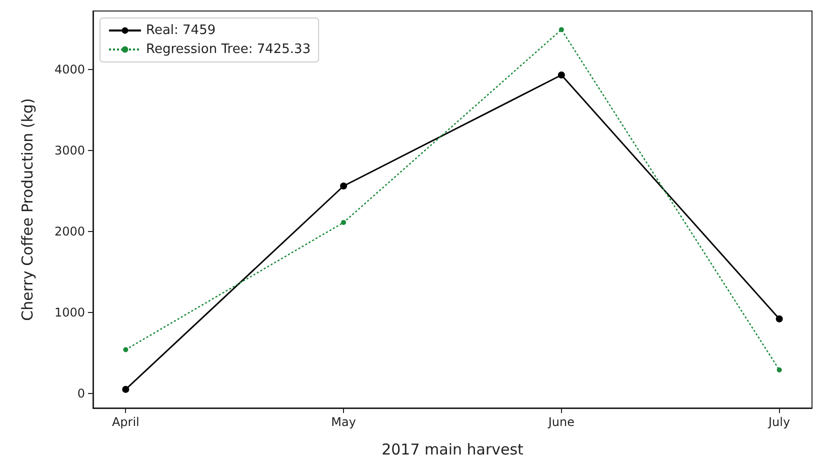  What do you see at coordinates (27, 209) in the screenshot?
I see `y-axis-title: Cherry Coffee Production (kg)` at bounding box center [27, 209].